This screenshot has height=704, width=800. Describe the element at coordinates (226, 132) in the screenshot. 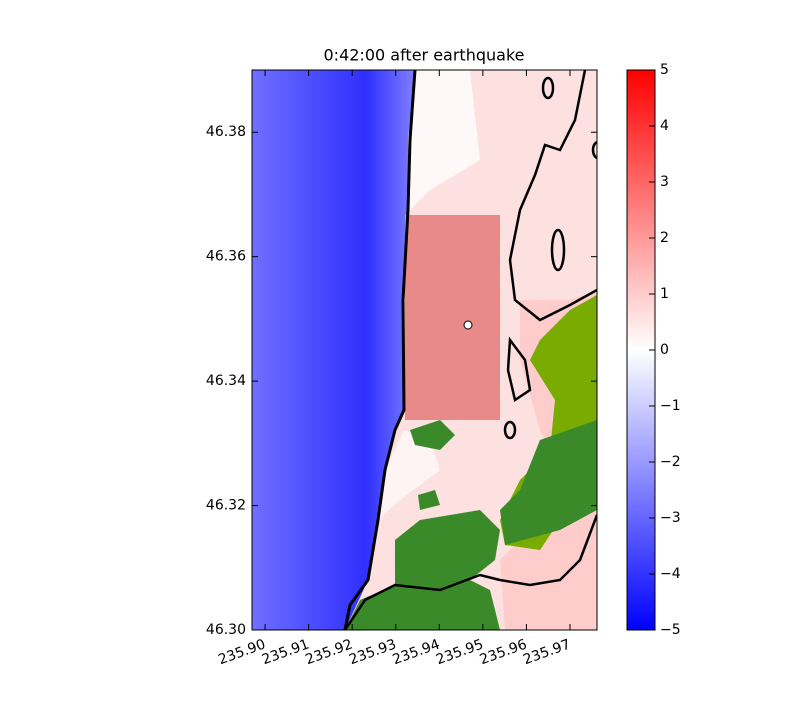

I see `y-tick-label: 46.38` at that location.